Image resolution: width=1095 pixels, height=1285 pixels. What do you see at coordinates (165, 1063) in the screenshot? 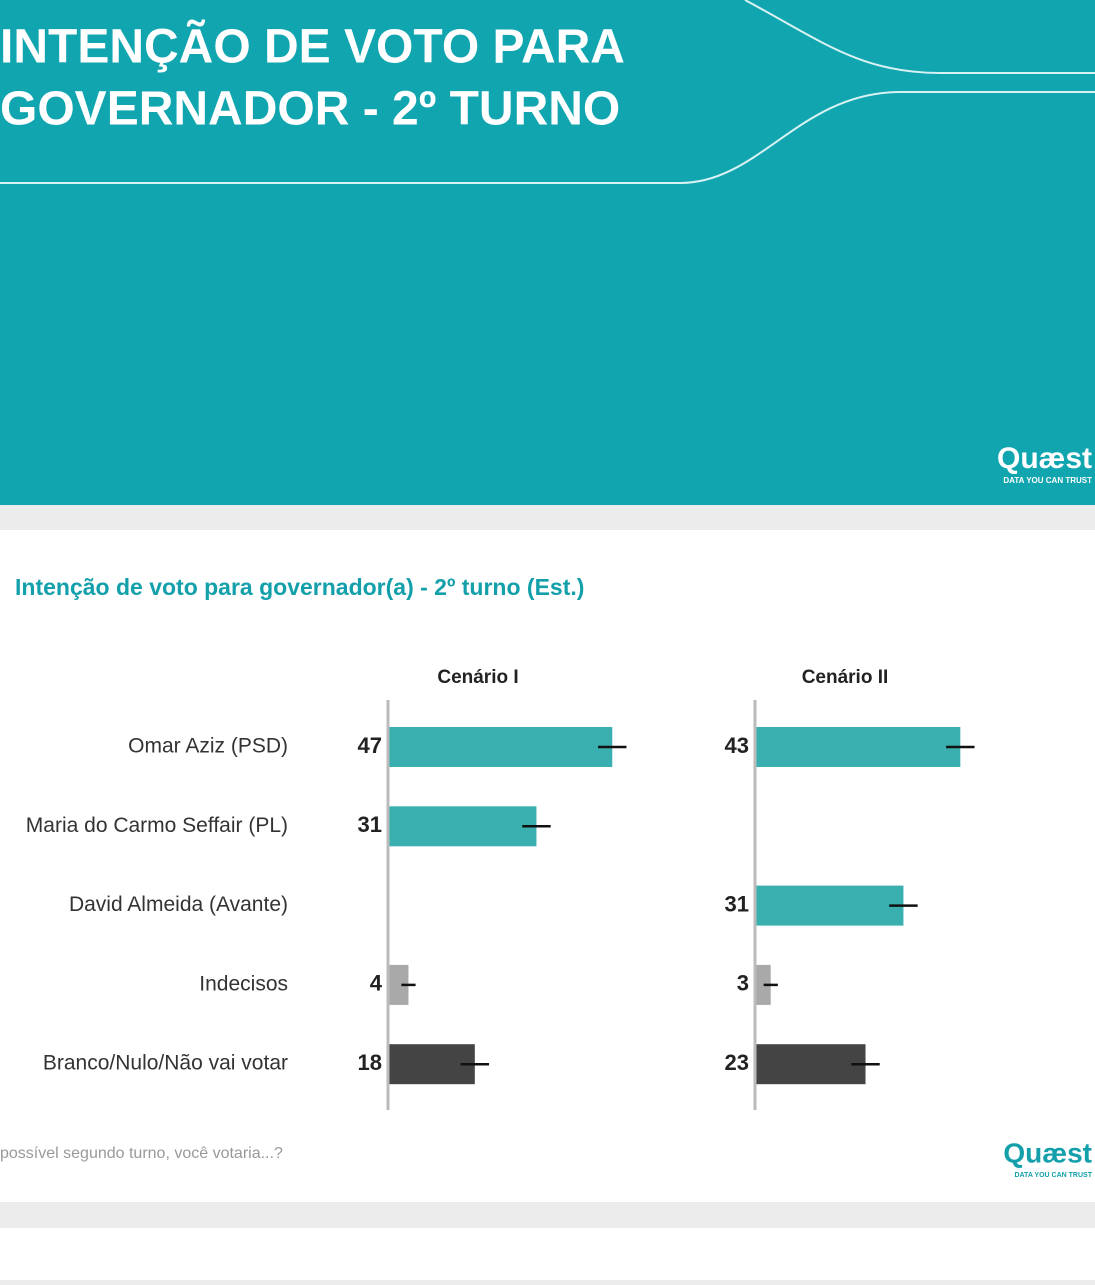
I see `category-label: Branco/Nulo/Não vai votar` at bounding box center [165, 1063].